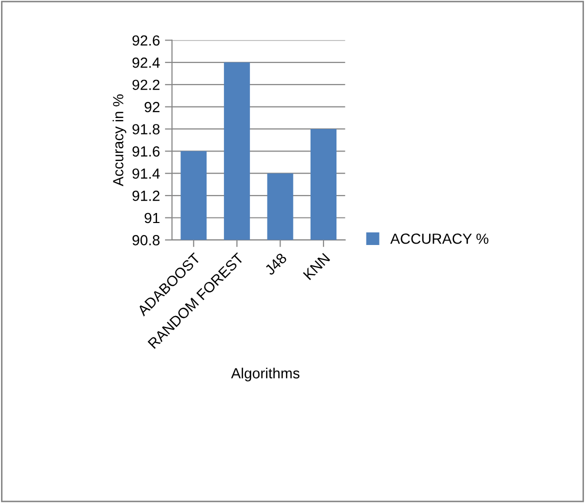  What do you see at coordinates (146, 195) in the screenshot?
I see `y-tick-label: 91.2` at bounding box center [146, 195].